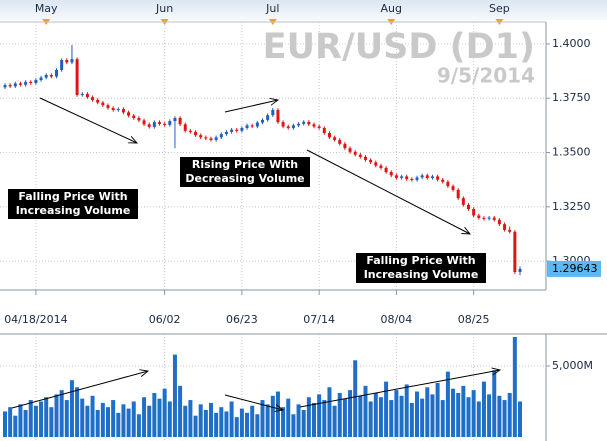 This screenshot has width=607, height=441. Describe the element at coordinates (571, 206) in the screenshot. I see `y-tick-label: 1.3250` at that location.